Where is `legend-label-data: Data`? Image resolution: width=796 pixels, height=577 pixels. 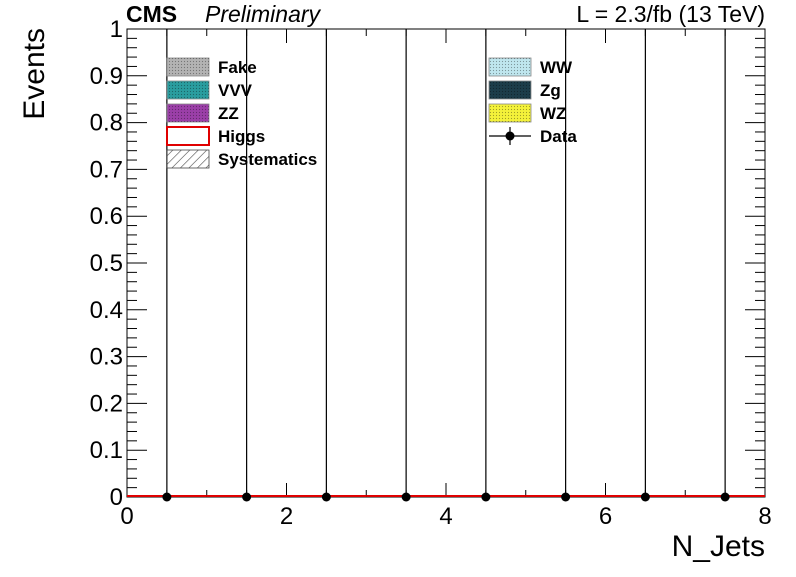
legend-label-data: Data is located at coordinates (558, 136).